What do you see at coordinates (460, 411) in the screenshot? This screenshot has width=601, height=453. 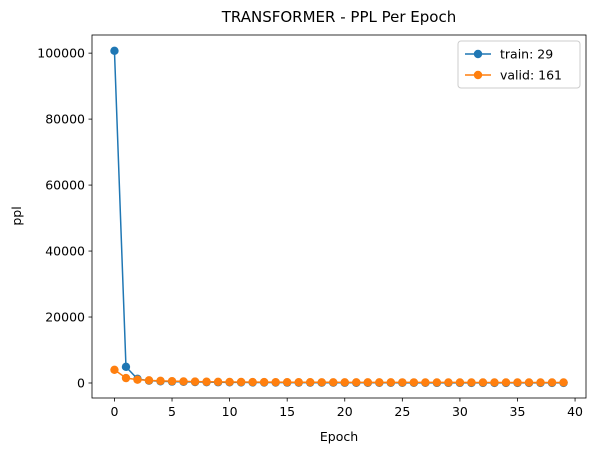 I see `x-tick-label: 30` at bounding box center [460, 411].